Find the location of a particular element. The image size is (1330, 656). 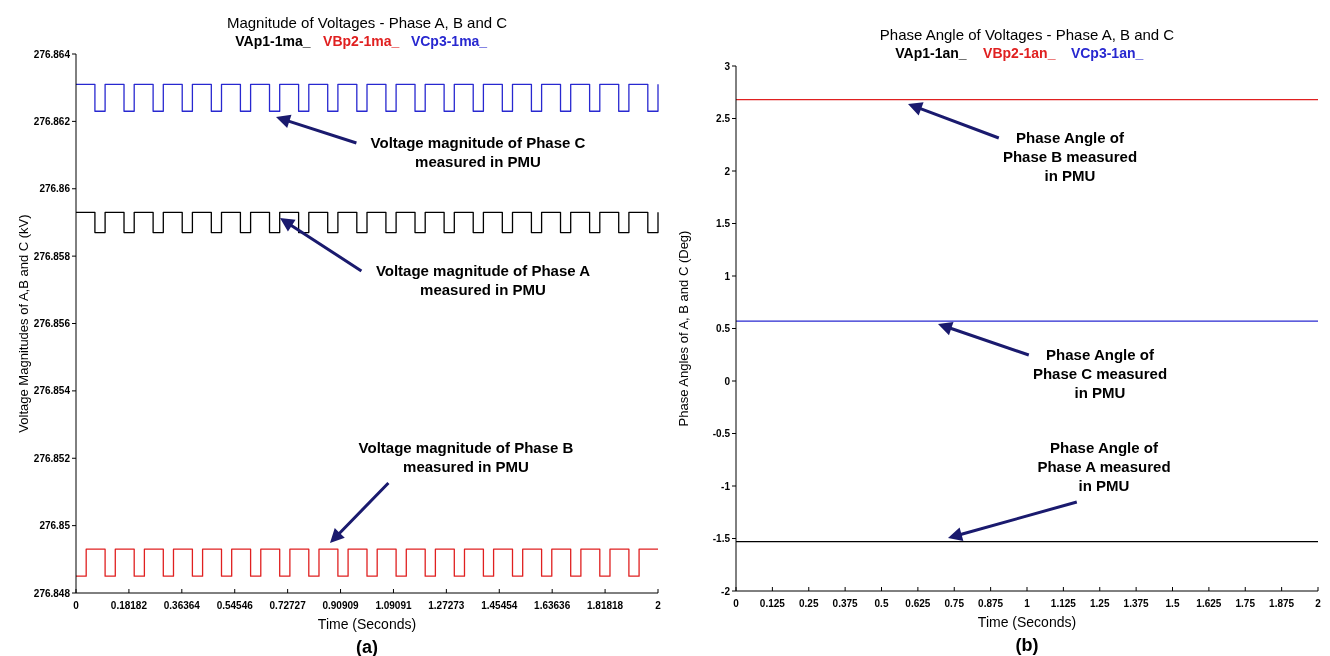

x-tick-label: 0.125 is located at coordinates (772, 603).